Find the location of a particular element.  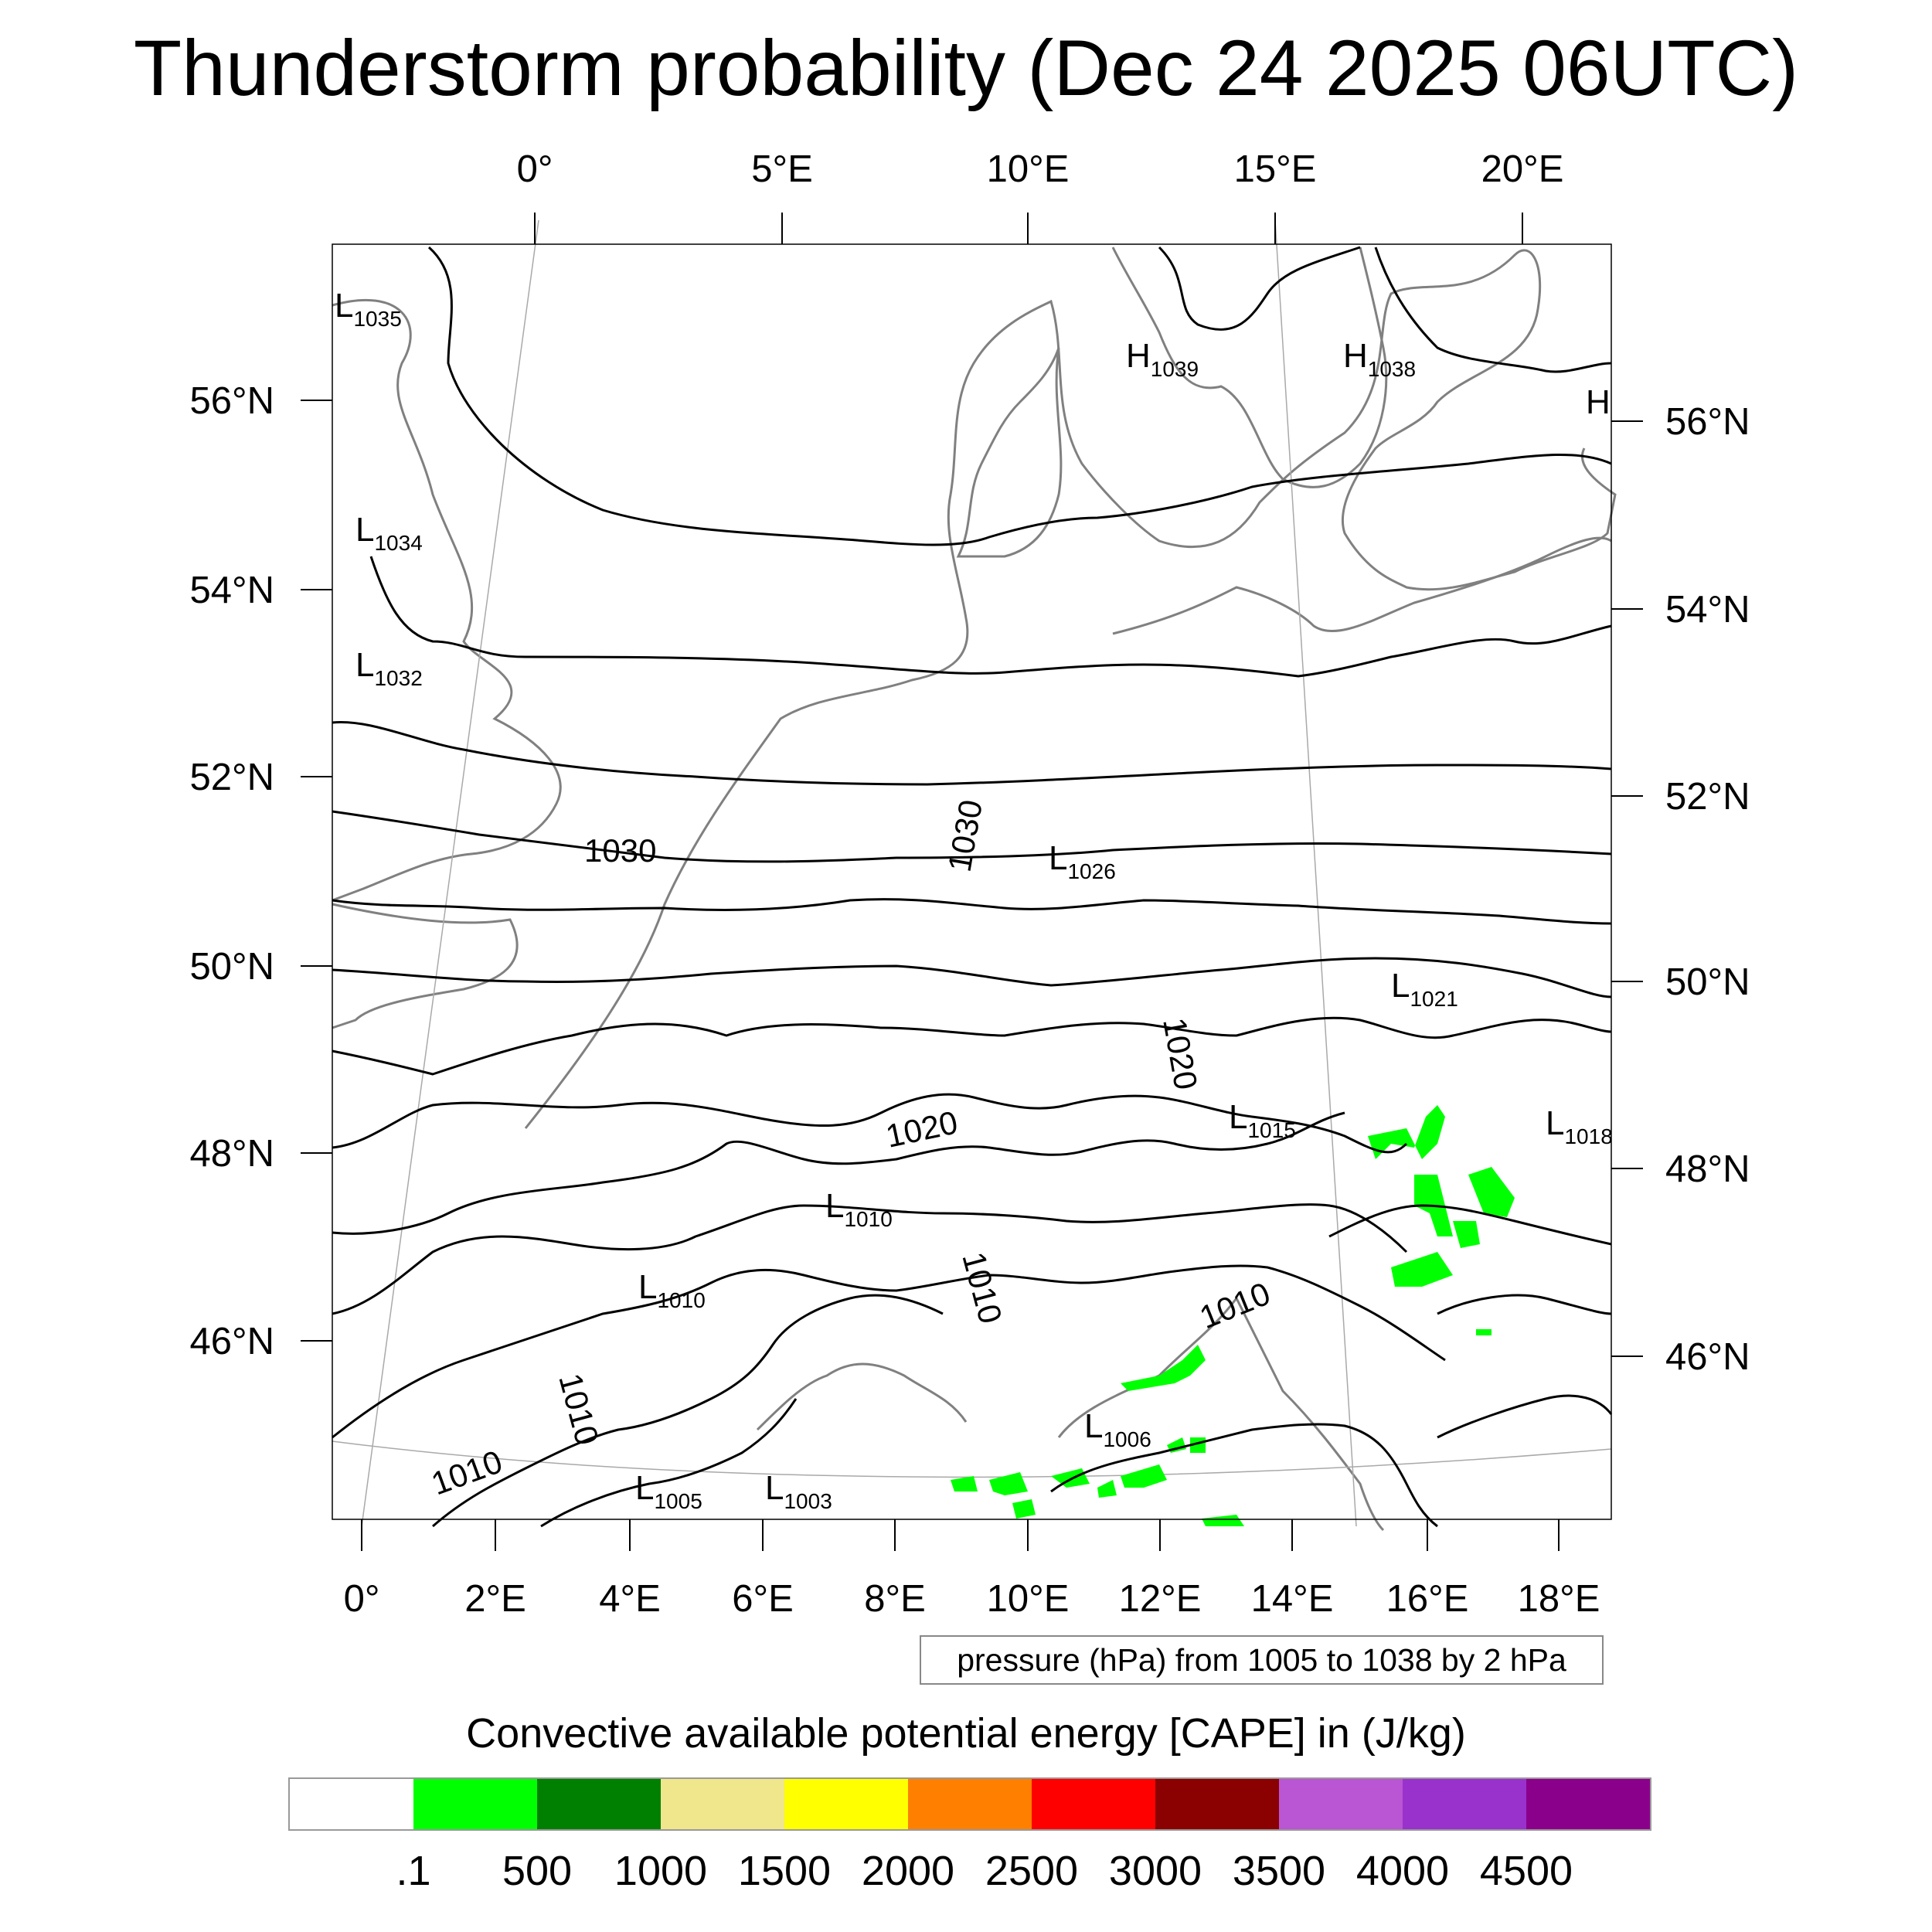

bottom-axis-label: 2°E is located at coordinates (495, 1599).